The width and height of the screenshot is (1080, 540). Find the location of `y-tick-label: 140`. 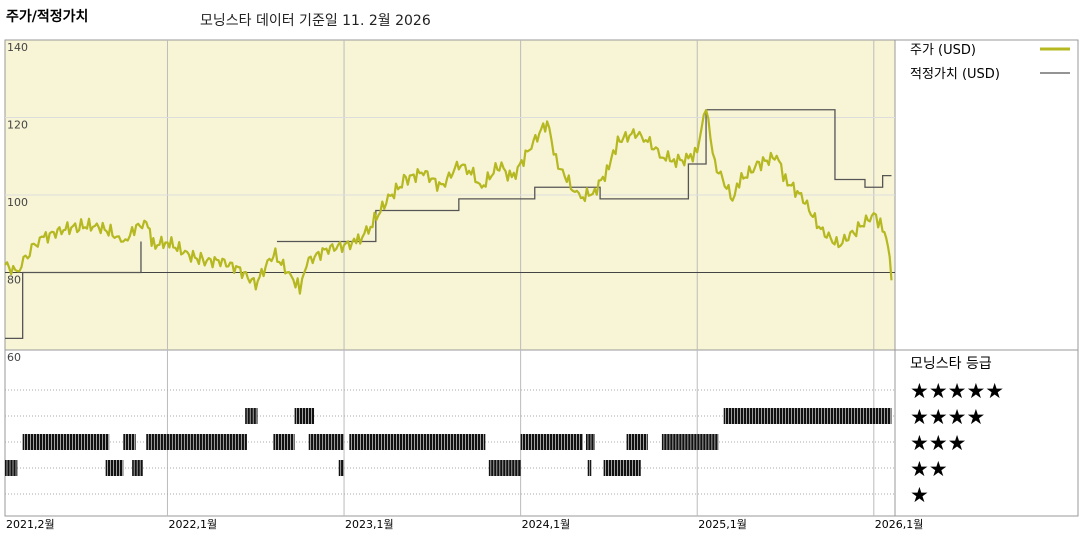

y-tick-label: 140 is located at coordinates (17, 47).